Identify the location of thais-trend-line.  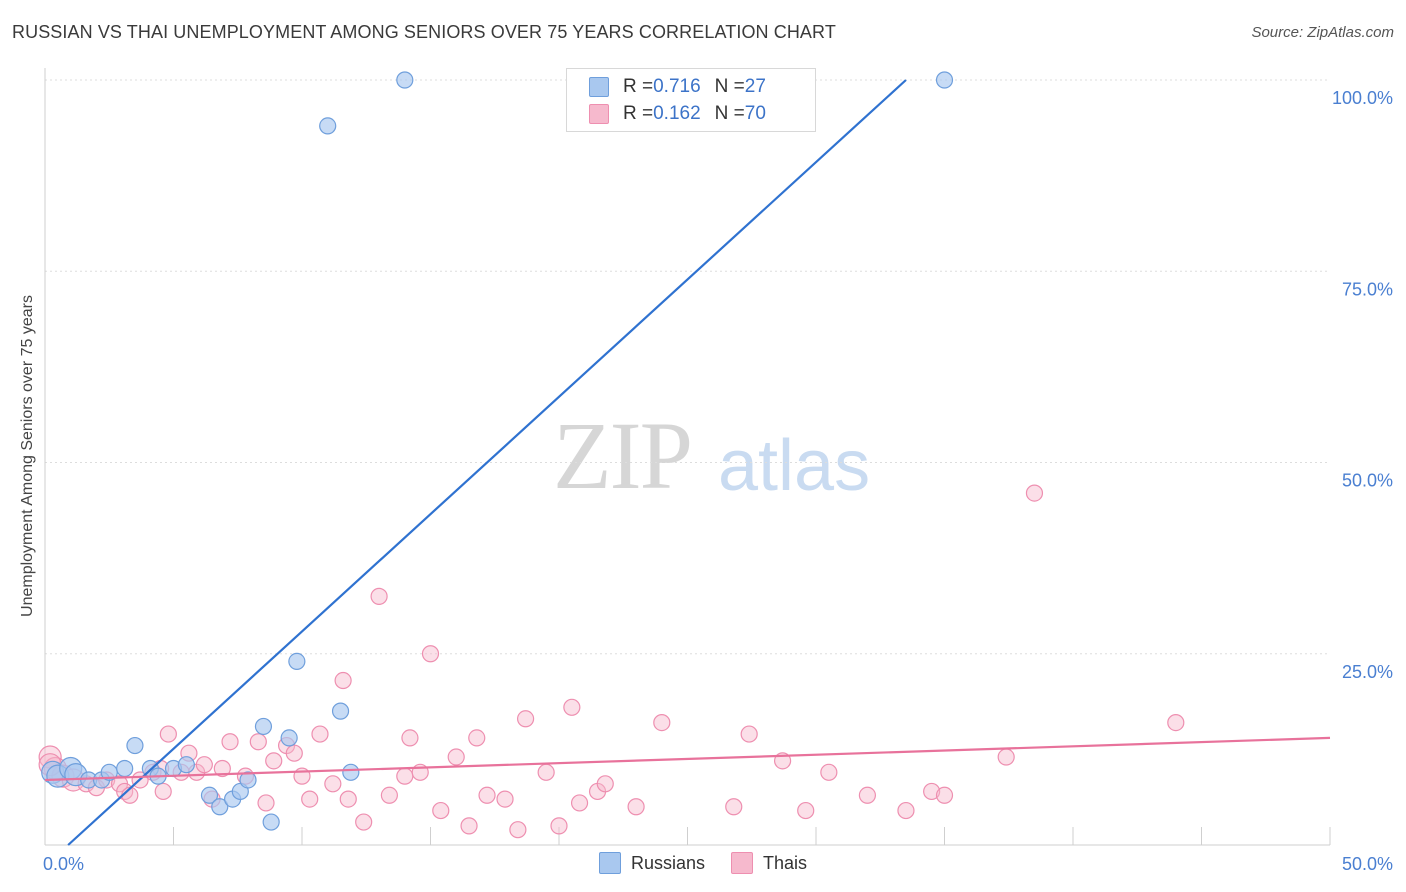
(687, 759).